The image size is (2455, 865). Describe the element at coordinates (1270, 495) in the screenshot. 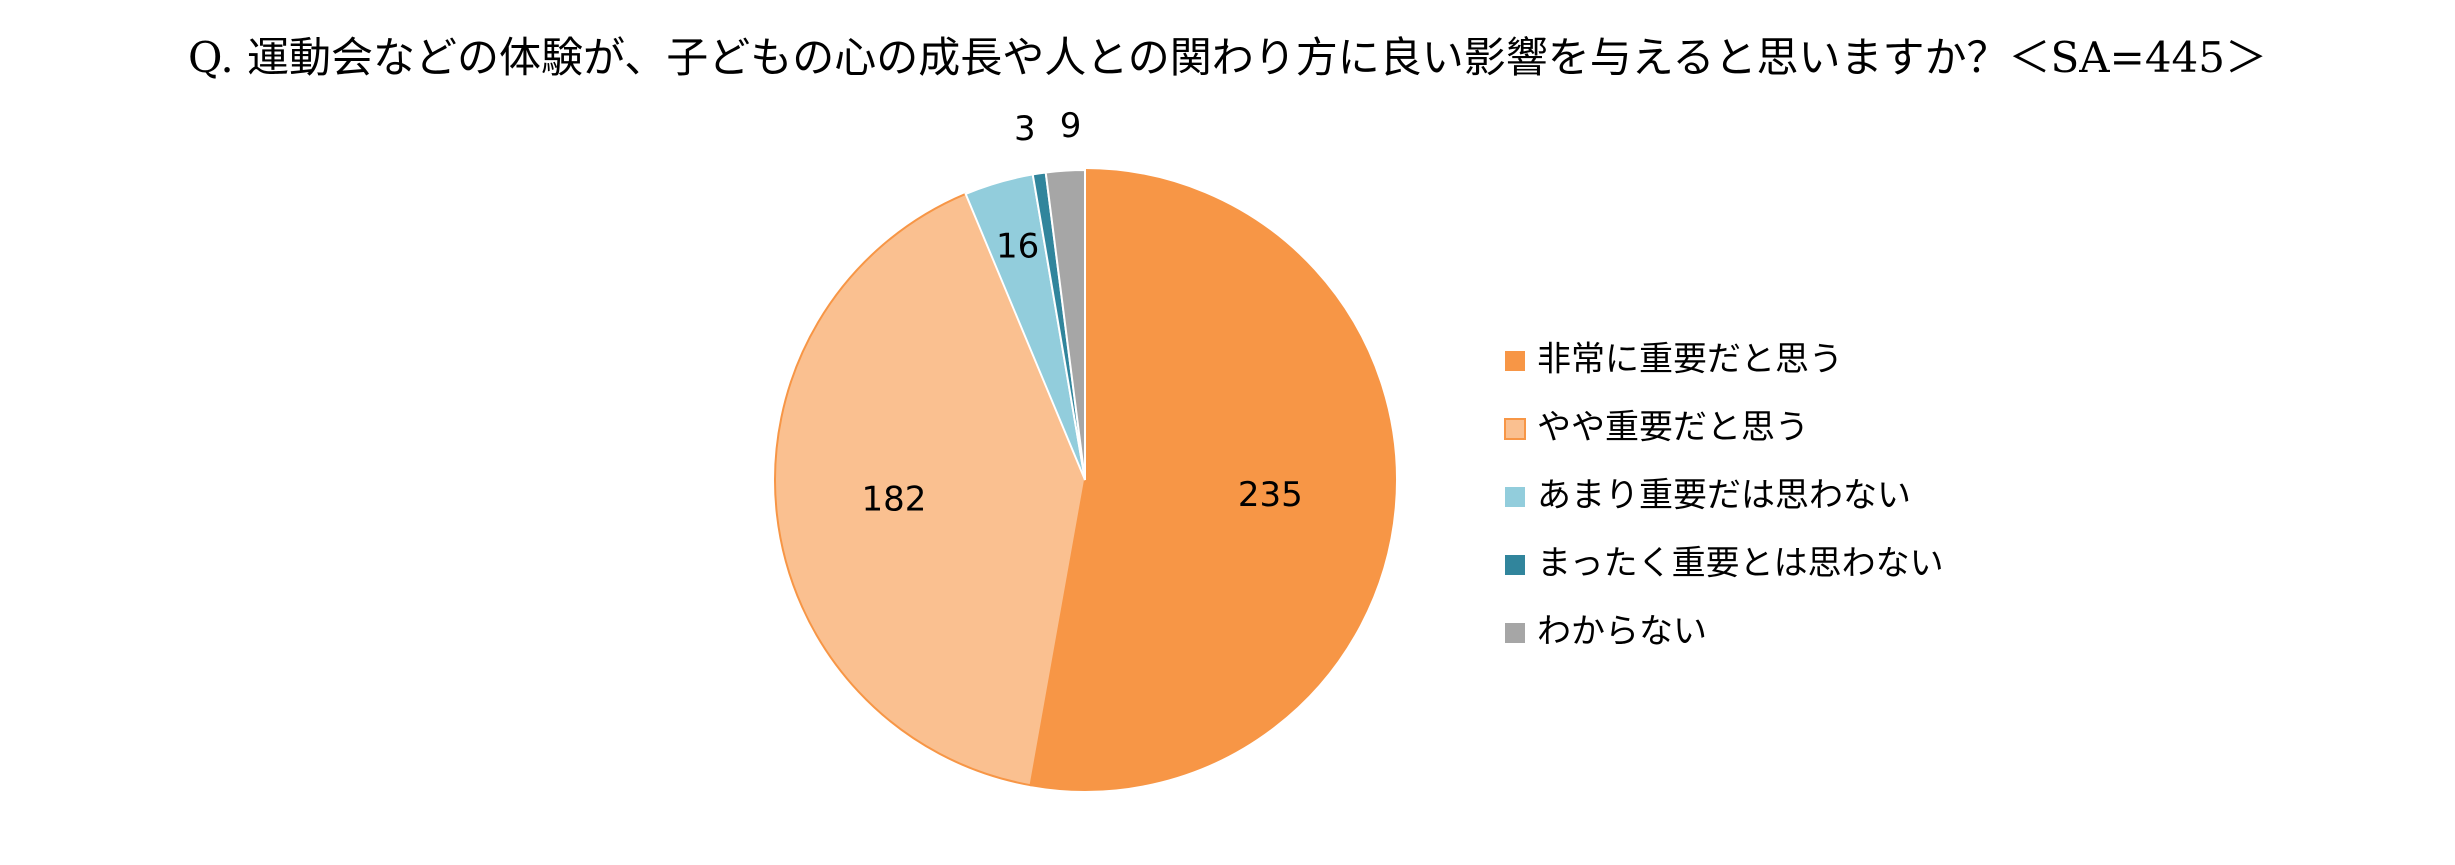

I see `data-label-slice-1: 235` at that location.